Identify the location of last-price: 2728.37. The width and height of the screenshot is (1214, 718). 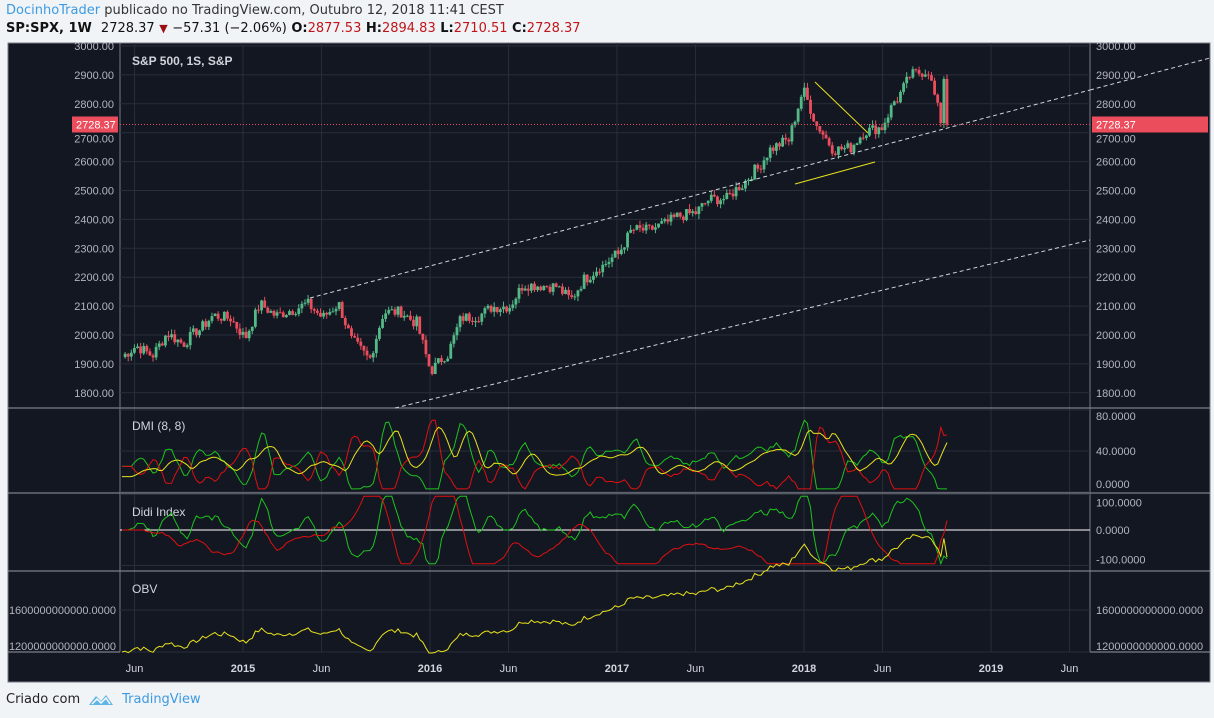
(127, 28).